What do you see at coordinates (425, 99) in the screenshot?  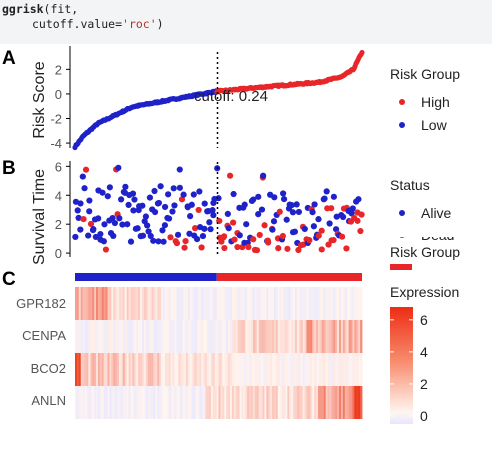 I see `legend-risk-group-a: Risk Group High Low` at bounding box center [425, 99].